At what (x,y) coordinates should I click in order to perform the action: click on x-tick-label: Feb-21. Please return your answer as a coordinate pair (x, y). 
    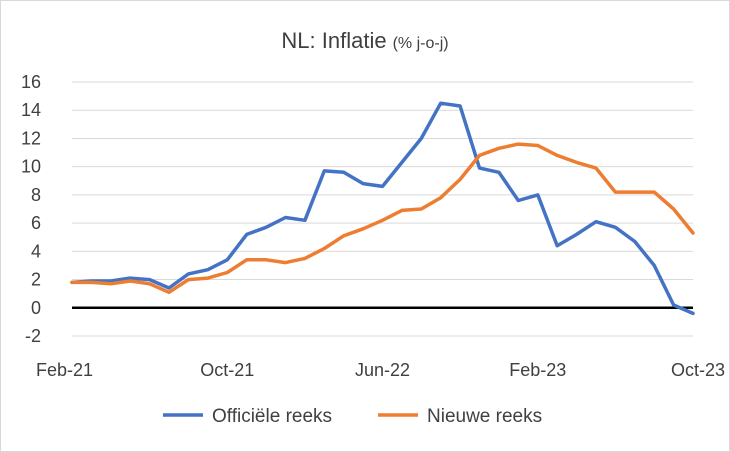
    Looking at the image, I should click on (64, 370).